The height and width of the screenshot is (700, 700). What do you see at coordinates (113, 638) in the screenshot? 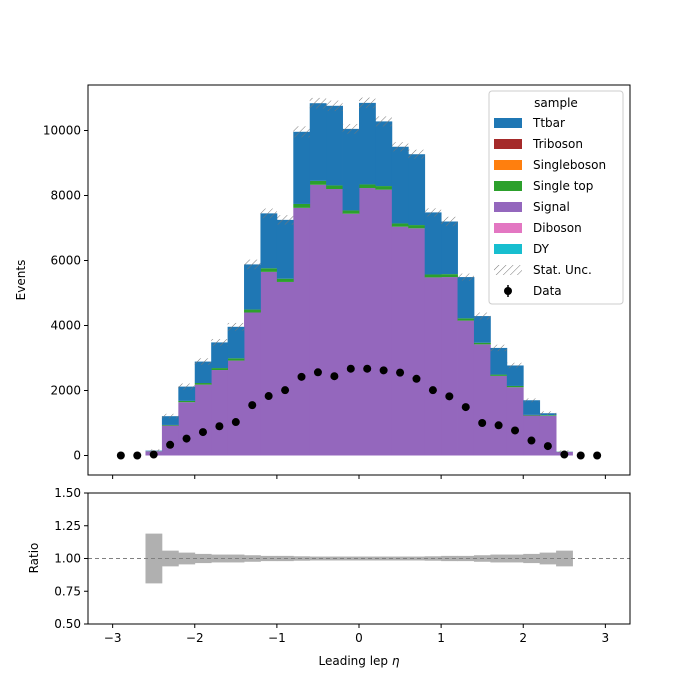
I see `x-tick-label-0: −3` at bounding box center [113, 638].